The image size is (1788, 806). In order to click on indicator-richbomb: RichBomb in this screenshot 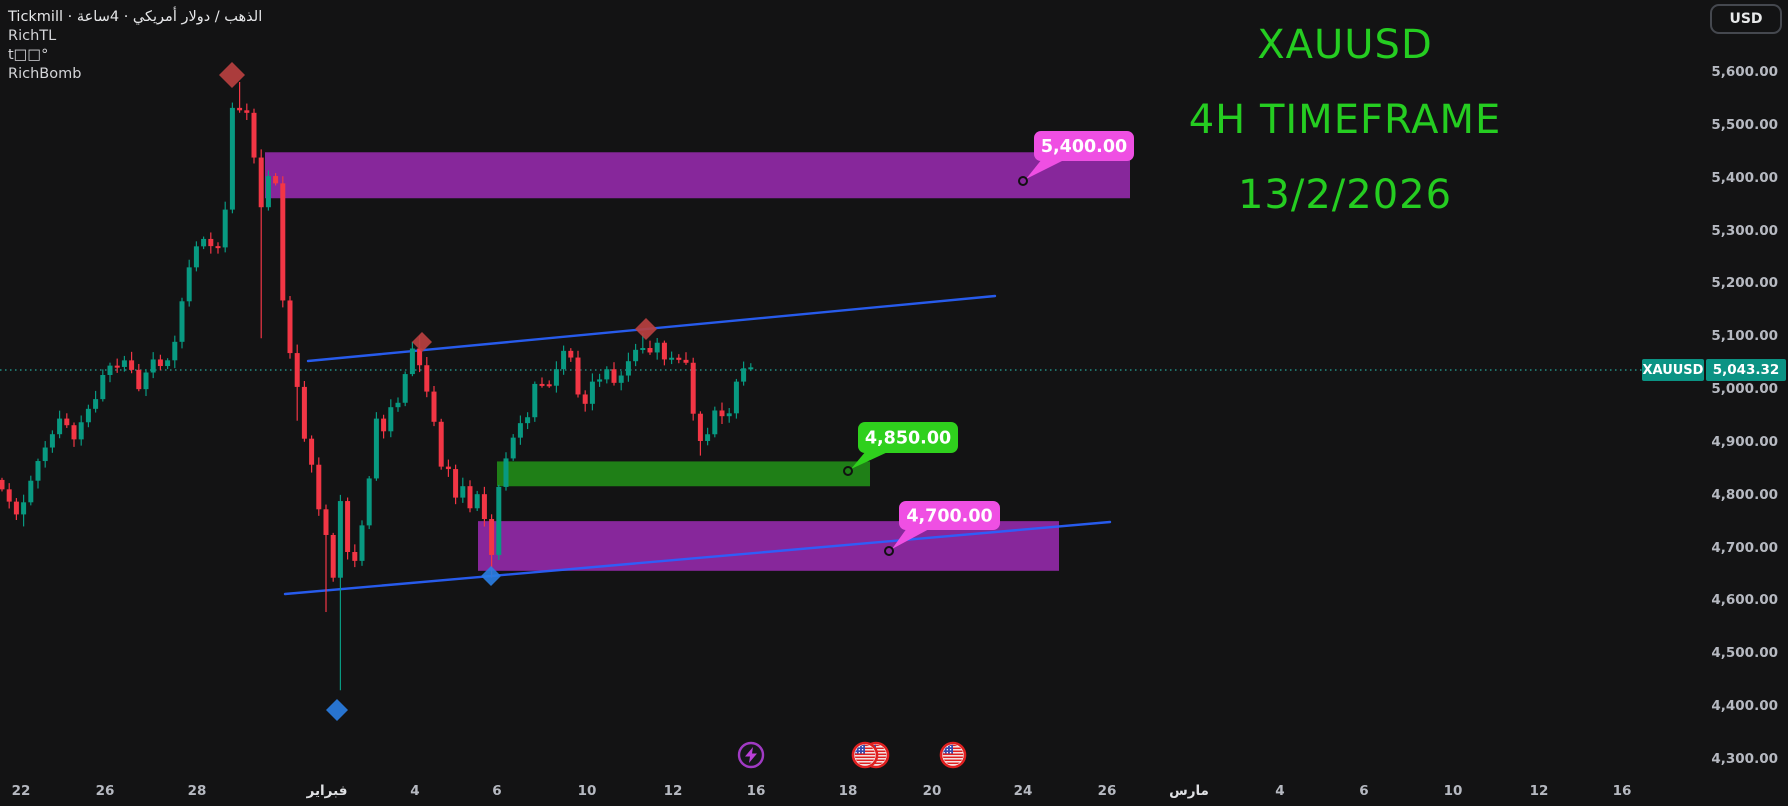, I will do `click(45, 74)`.